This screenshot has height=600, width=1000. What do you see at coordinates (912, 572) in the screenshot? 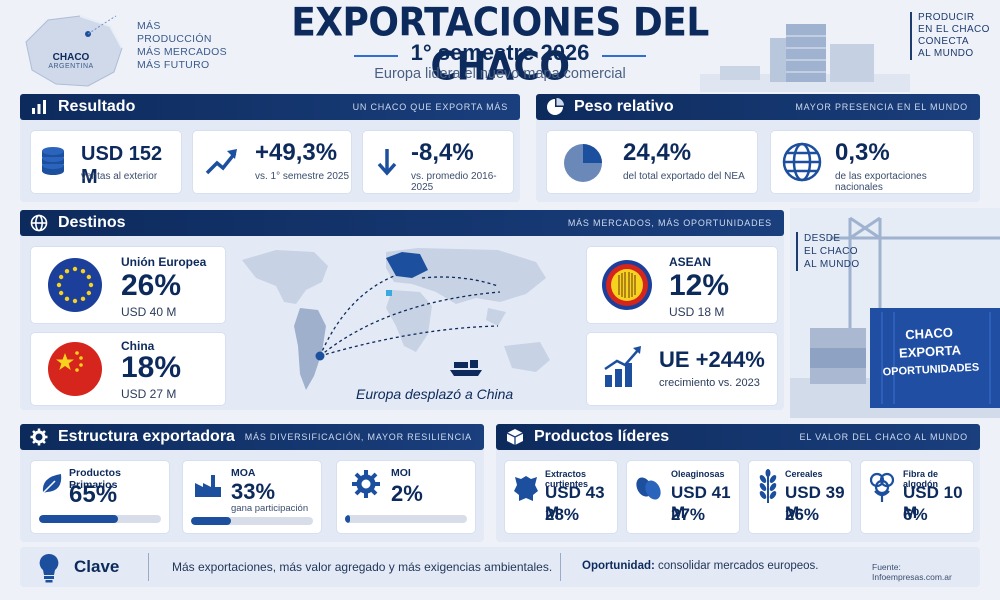
I see `source-note: Fuente: Infoempresas.com.ar` at bounding box center [912, 572].